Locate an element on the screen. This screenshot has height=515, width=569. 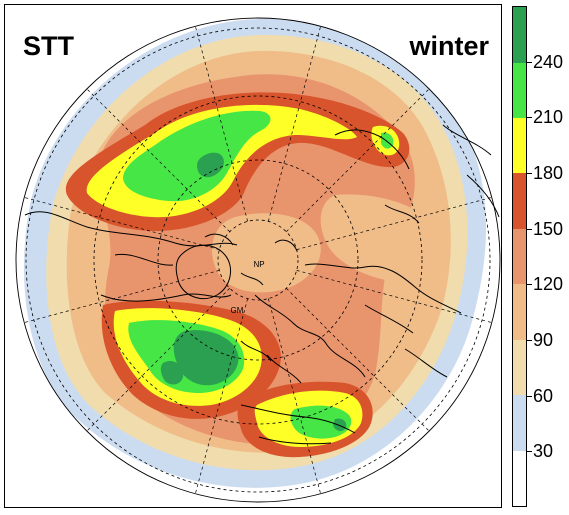
coastline-east-asia is located at coordinates (442, 174).